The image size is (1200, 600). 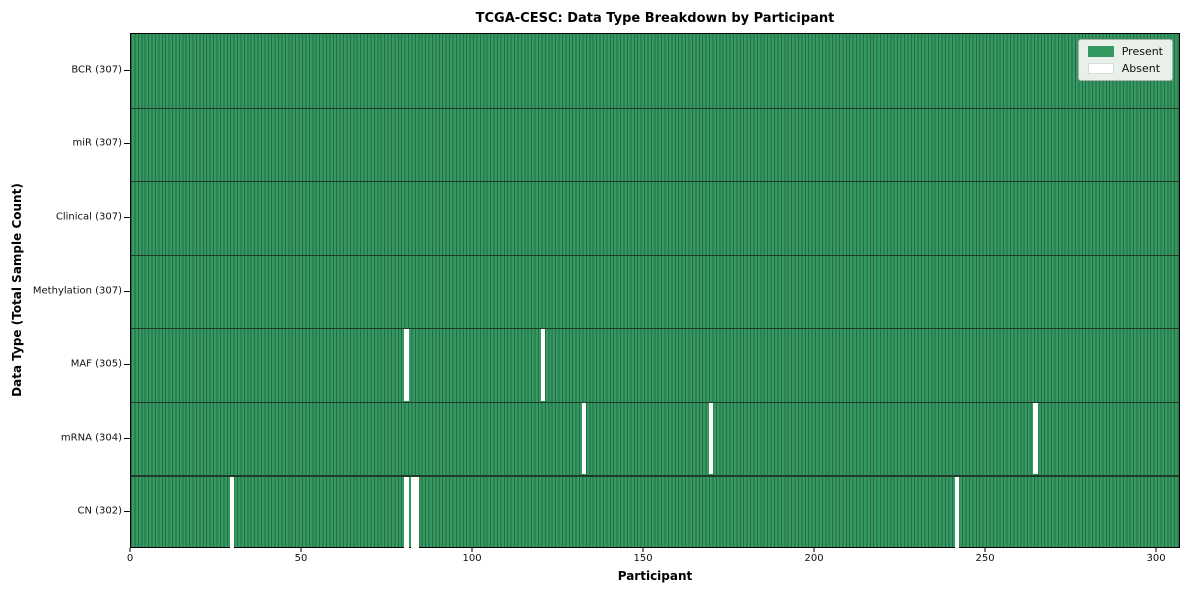 What do you see at coordinates (1125, 60) in the screenshot?
I see `legend: Present Absent` at bounding box center [1125, 60].